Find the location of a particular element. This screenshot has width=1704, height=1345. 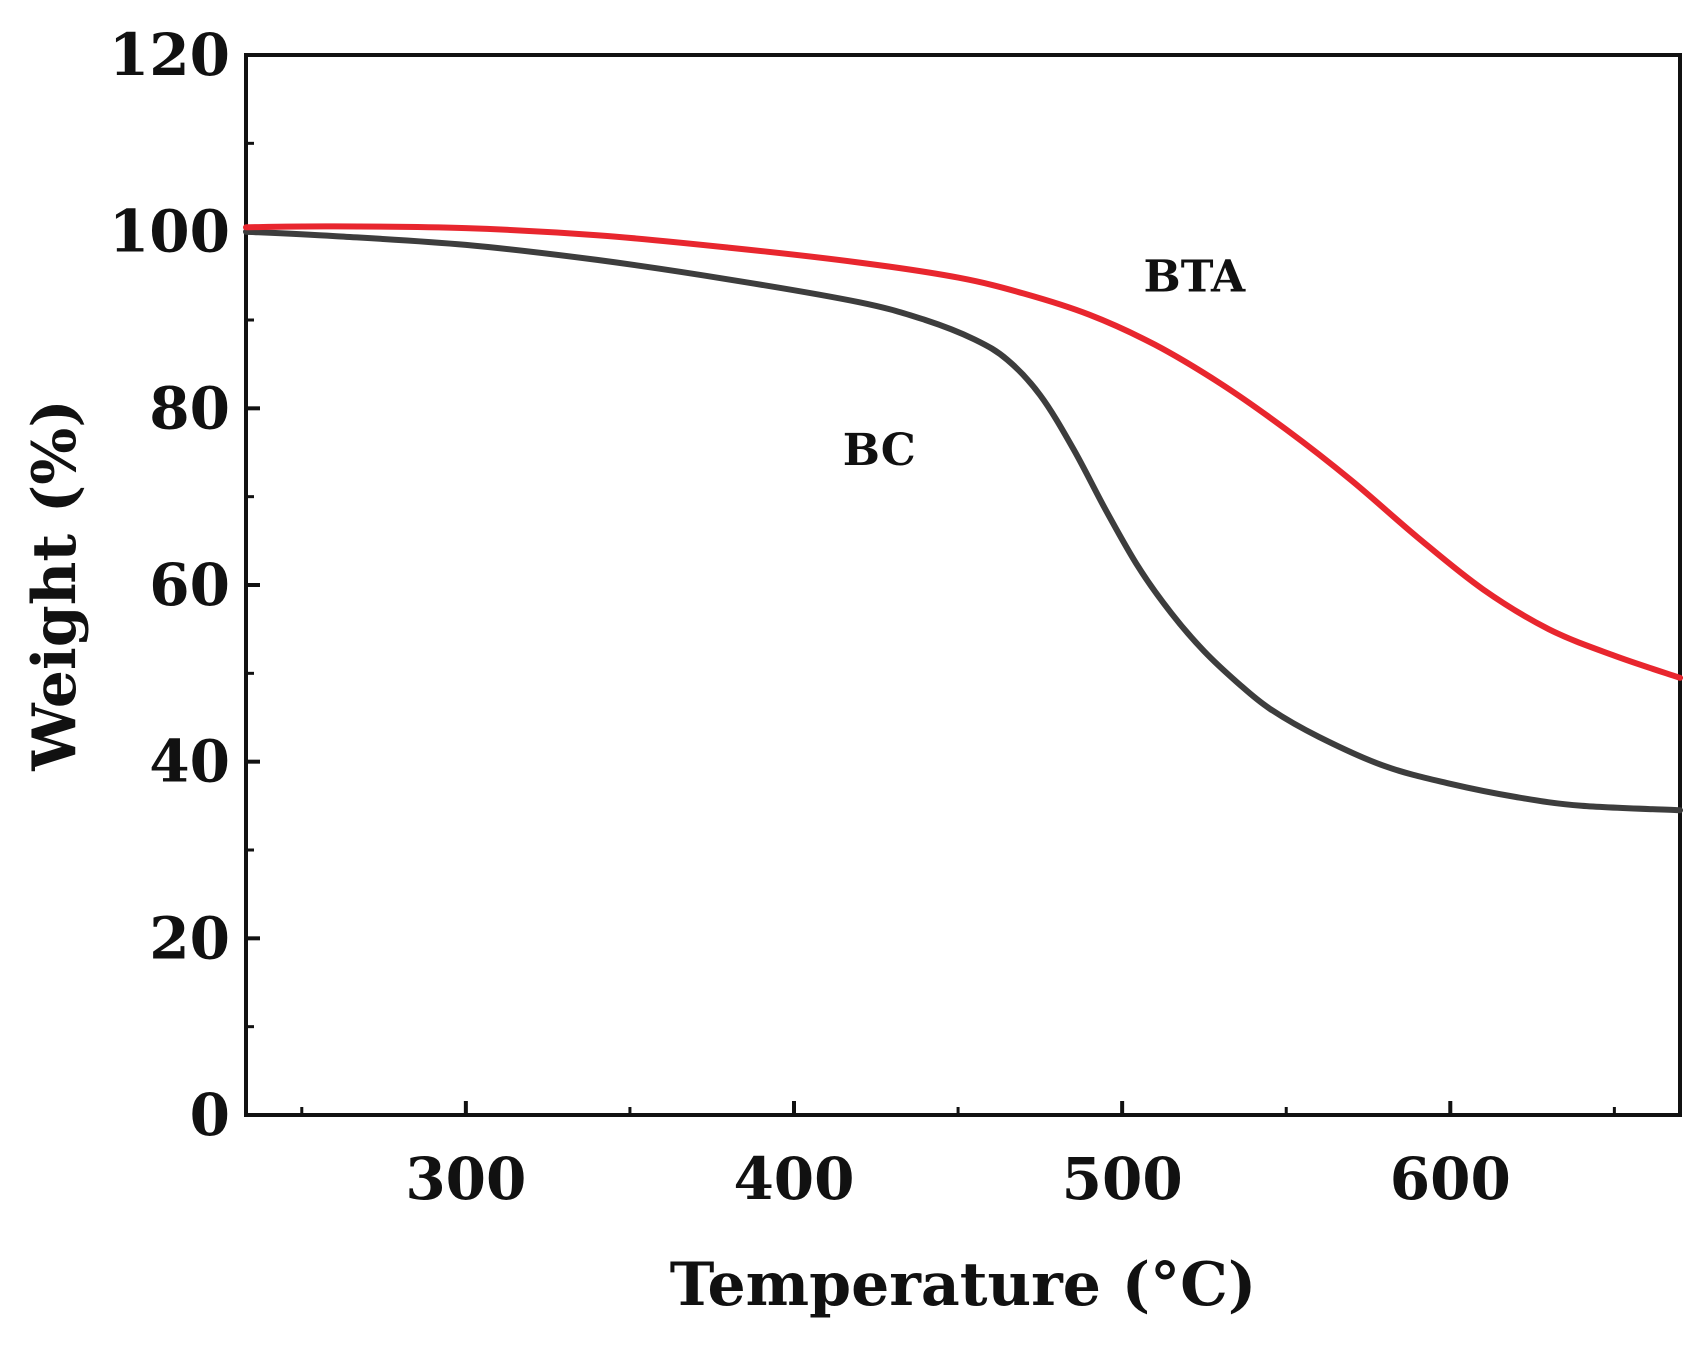

y-axis-title: Weight (%) is located at coordinates (55, 585).